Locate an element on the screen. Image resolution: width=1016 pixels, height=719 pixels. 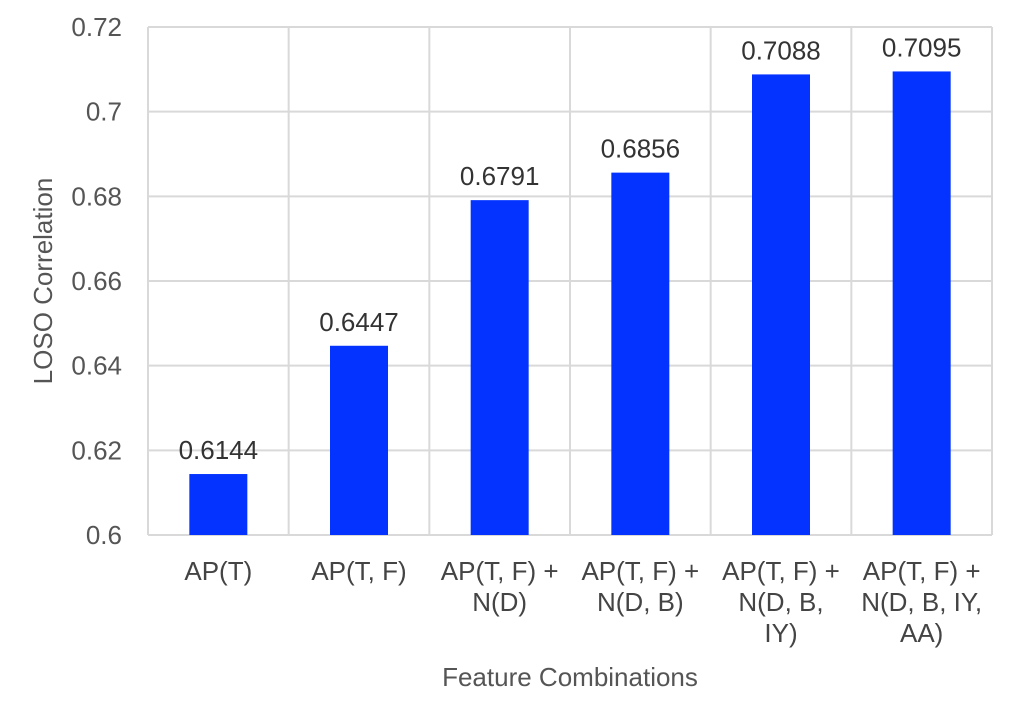
x-tick-label: AP(T, F) + N(D) is located at coordinates (500, 586).